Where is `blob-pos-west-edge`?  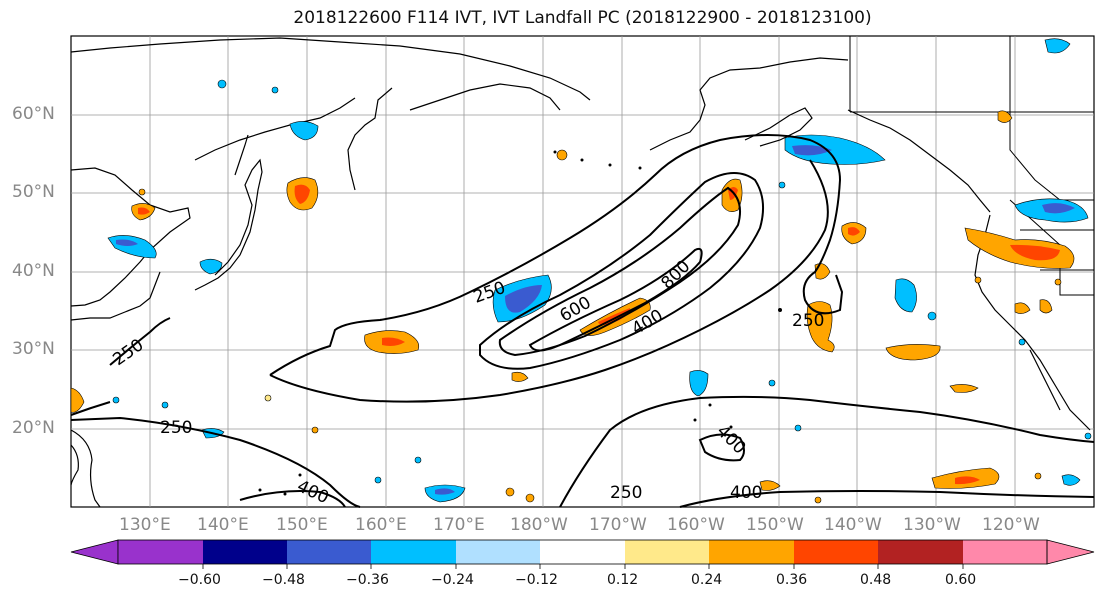
blob-pos-west-edge is located at coordinates (77, 400).